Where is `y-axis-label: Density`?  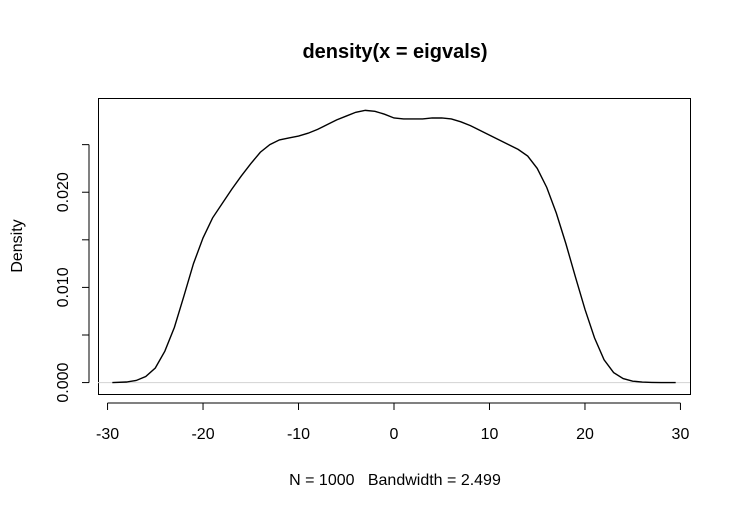 y-axis-label: Density is located at coordinates (17, 245).